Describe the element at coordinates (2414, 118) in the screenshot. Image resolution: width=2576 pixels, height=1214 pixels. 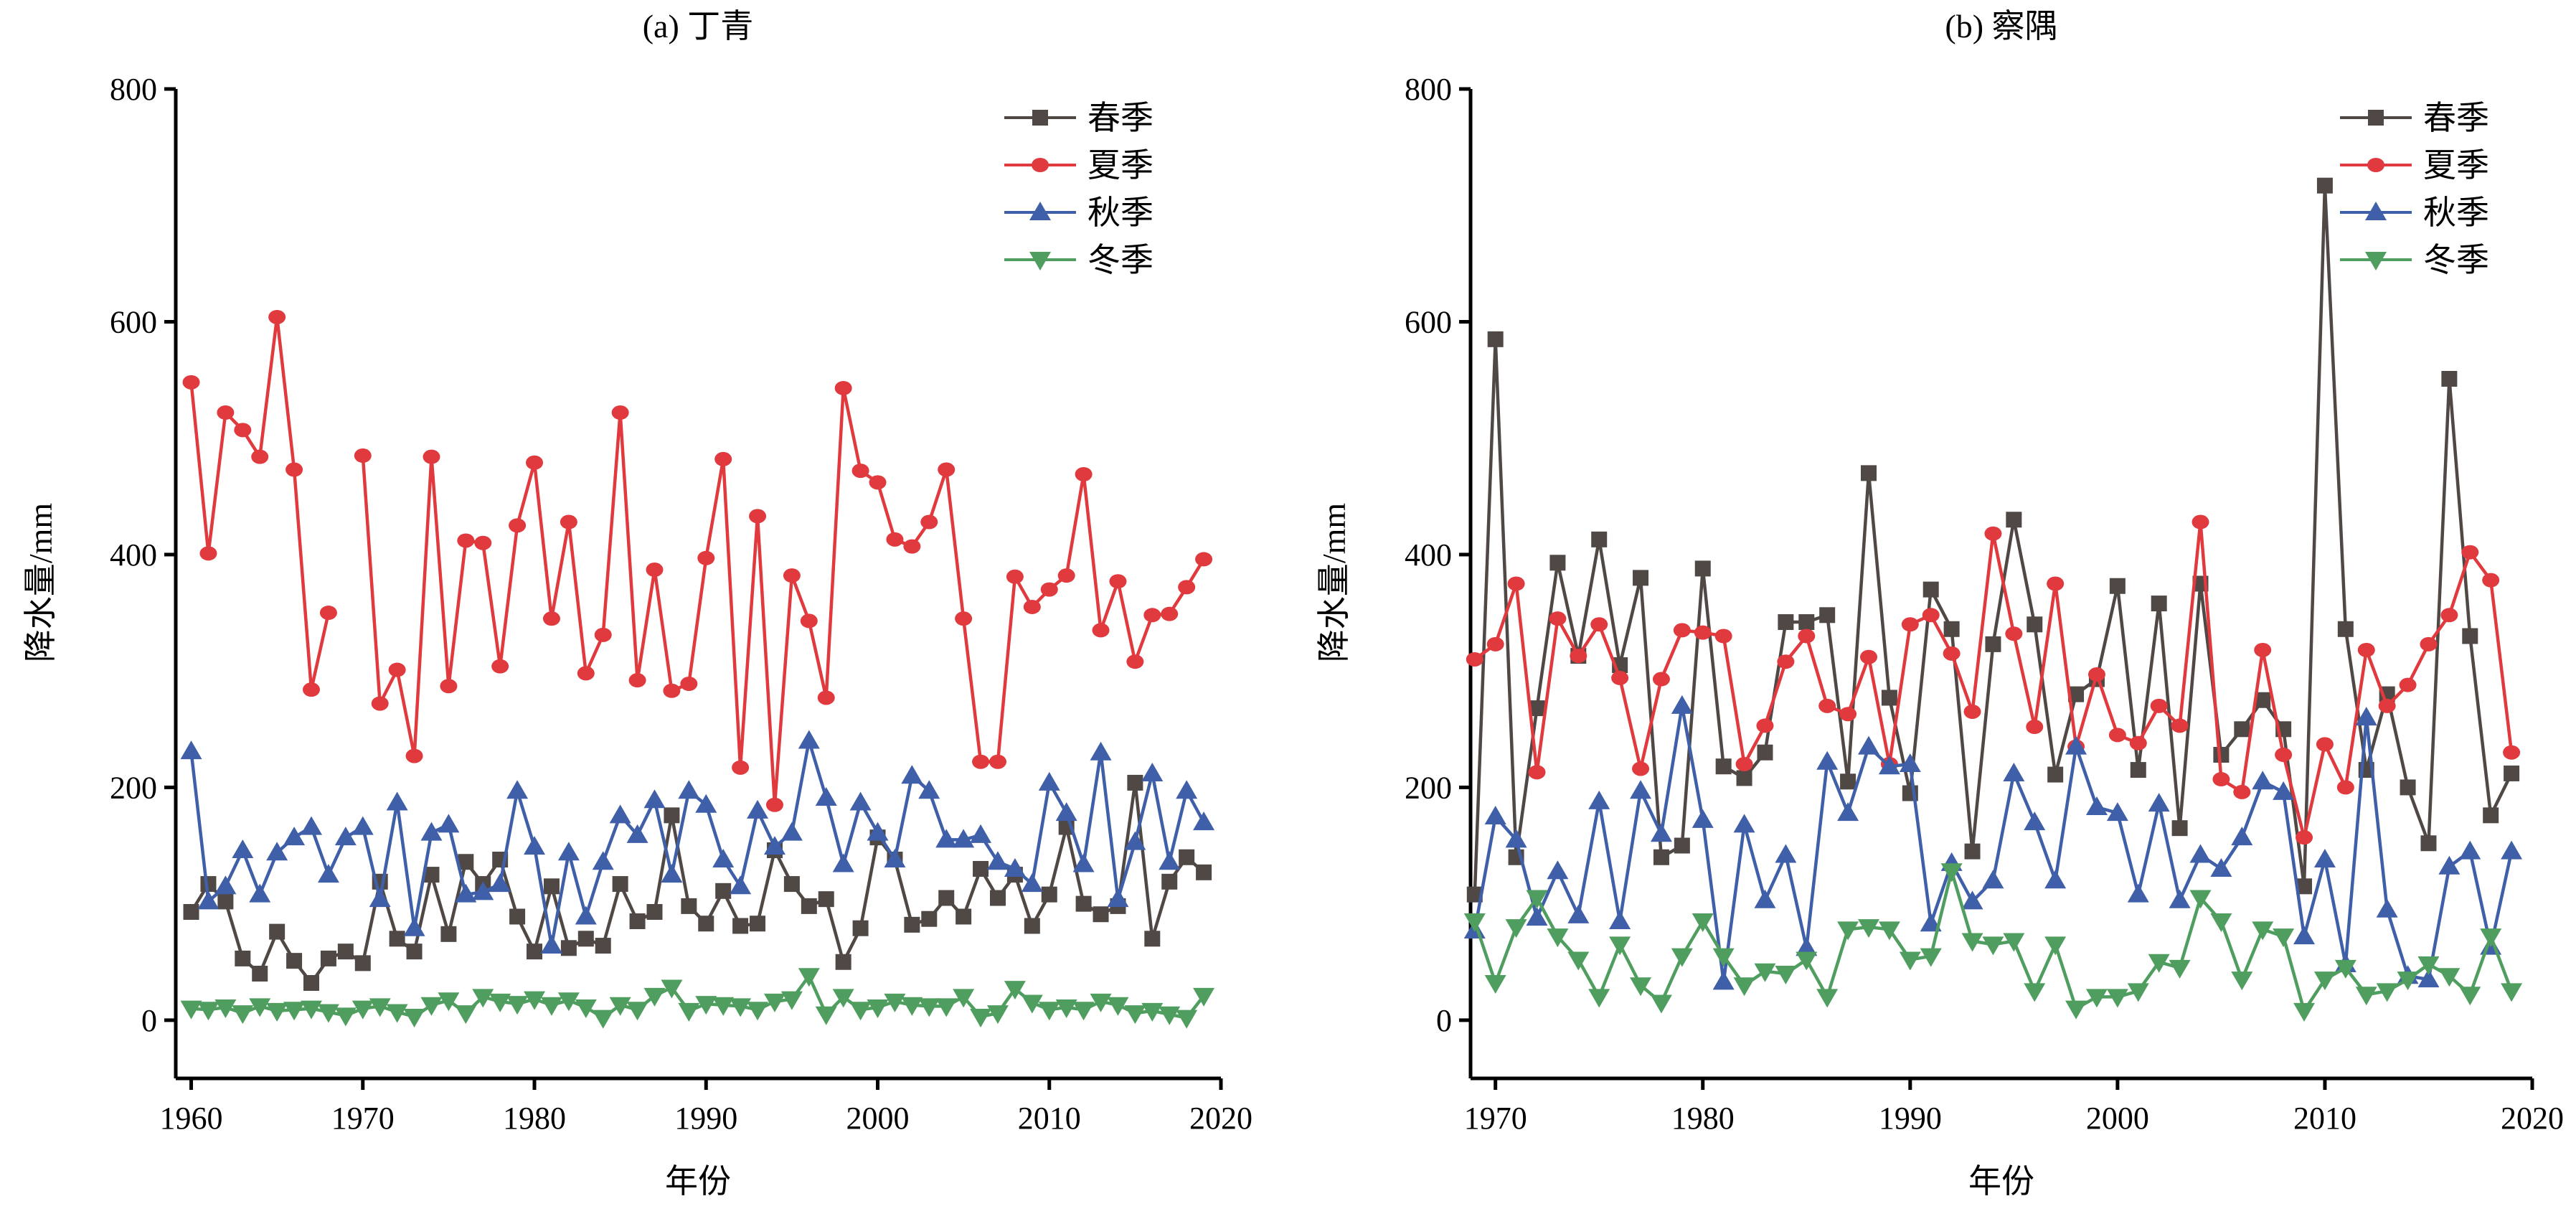
I see `legend-item: 春季` at that location.